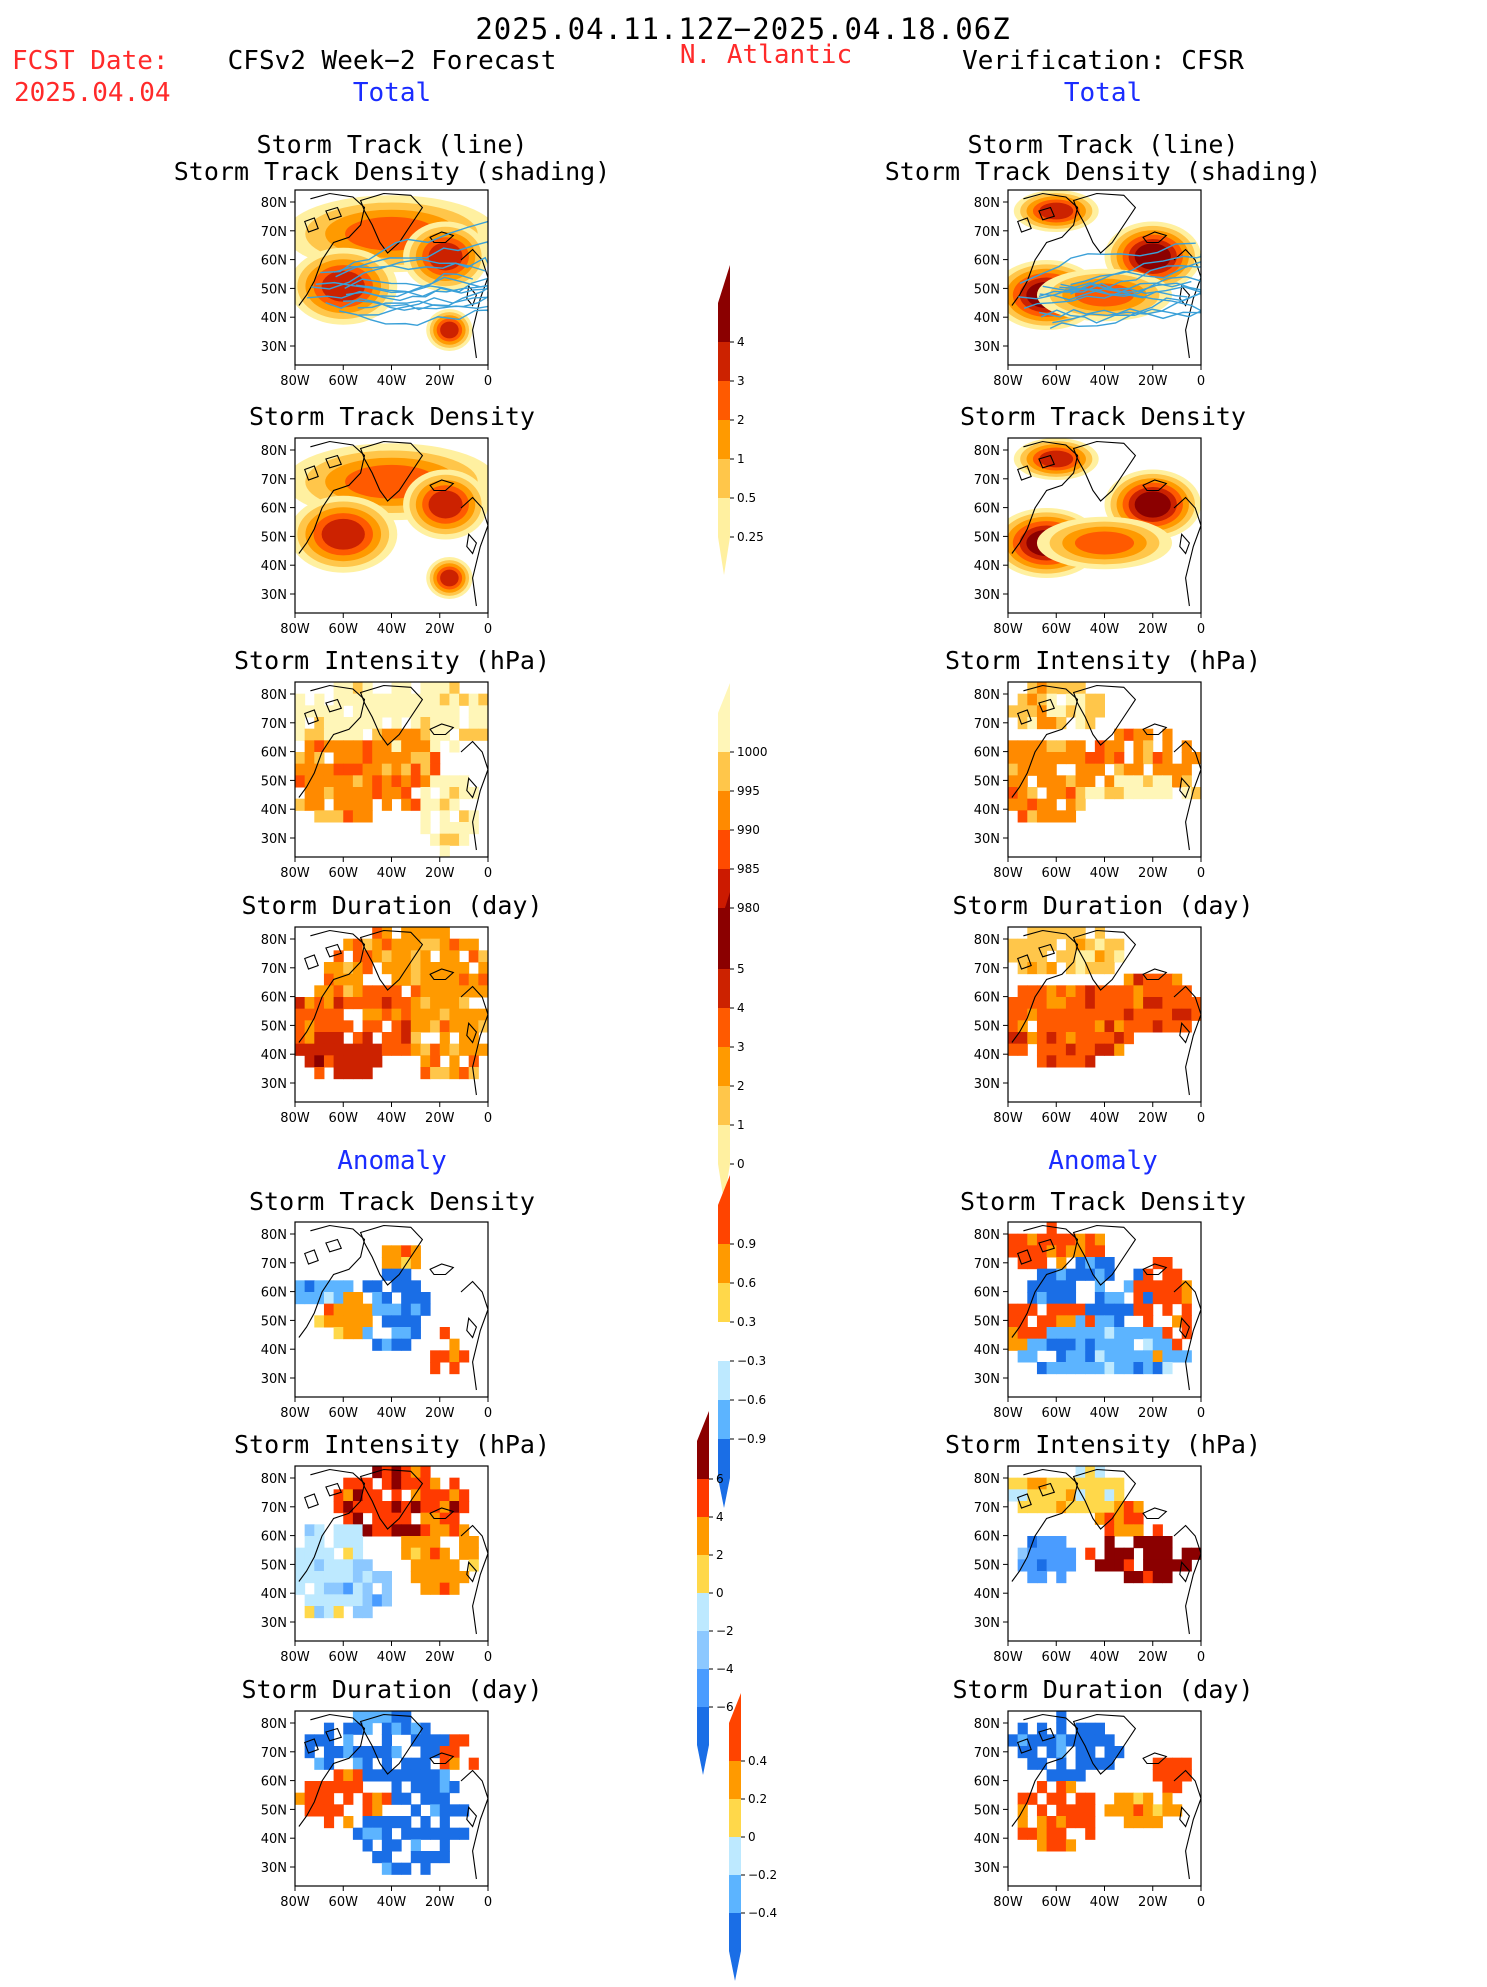 The height and width of the screenshot is (1987, 1487). Describe the element at coordinates (488, 381) in the screenshot. I see `lon-label: 0` at that location.